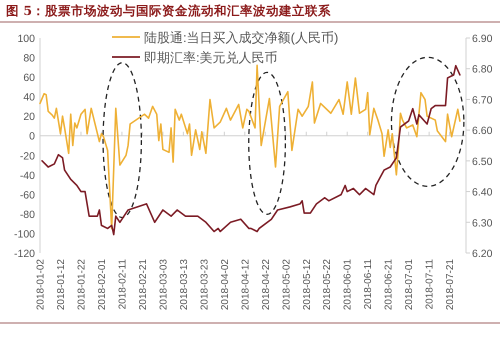  What do you see at coordinates (307, 284) in the screenshot?
I see `x-tick-label: 2018-05-12` at bounding box center [307, 284].